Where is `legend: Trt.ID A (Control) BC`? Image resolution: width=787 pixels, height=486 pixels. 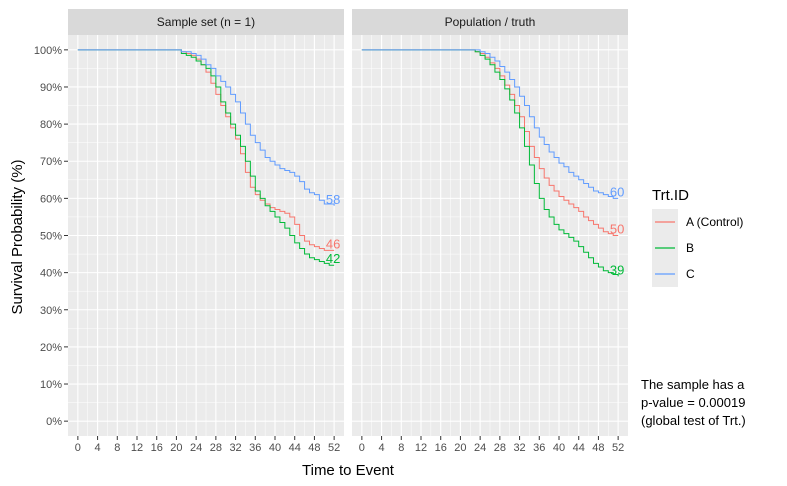
legend: Trt.ID A (Control) BC is located at coordinates (697, 237).